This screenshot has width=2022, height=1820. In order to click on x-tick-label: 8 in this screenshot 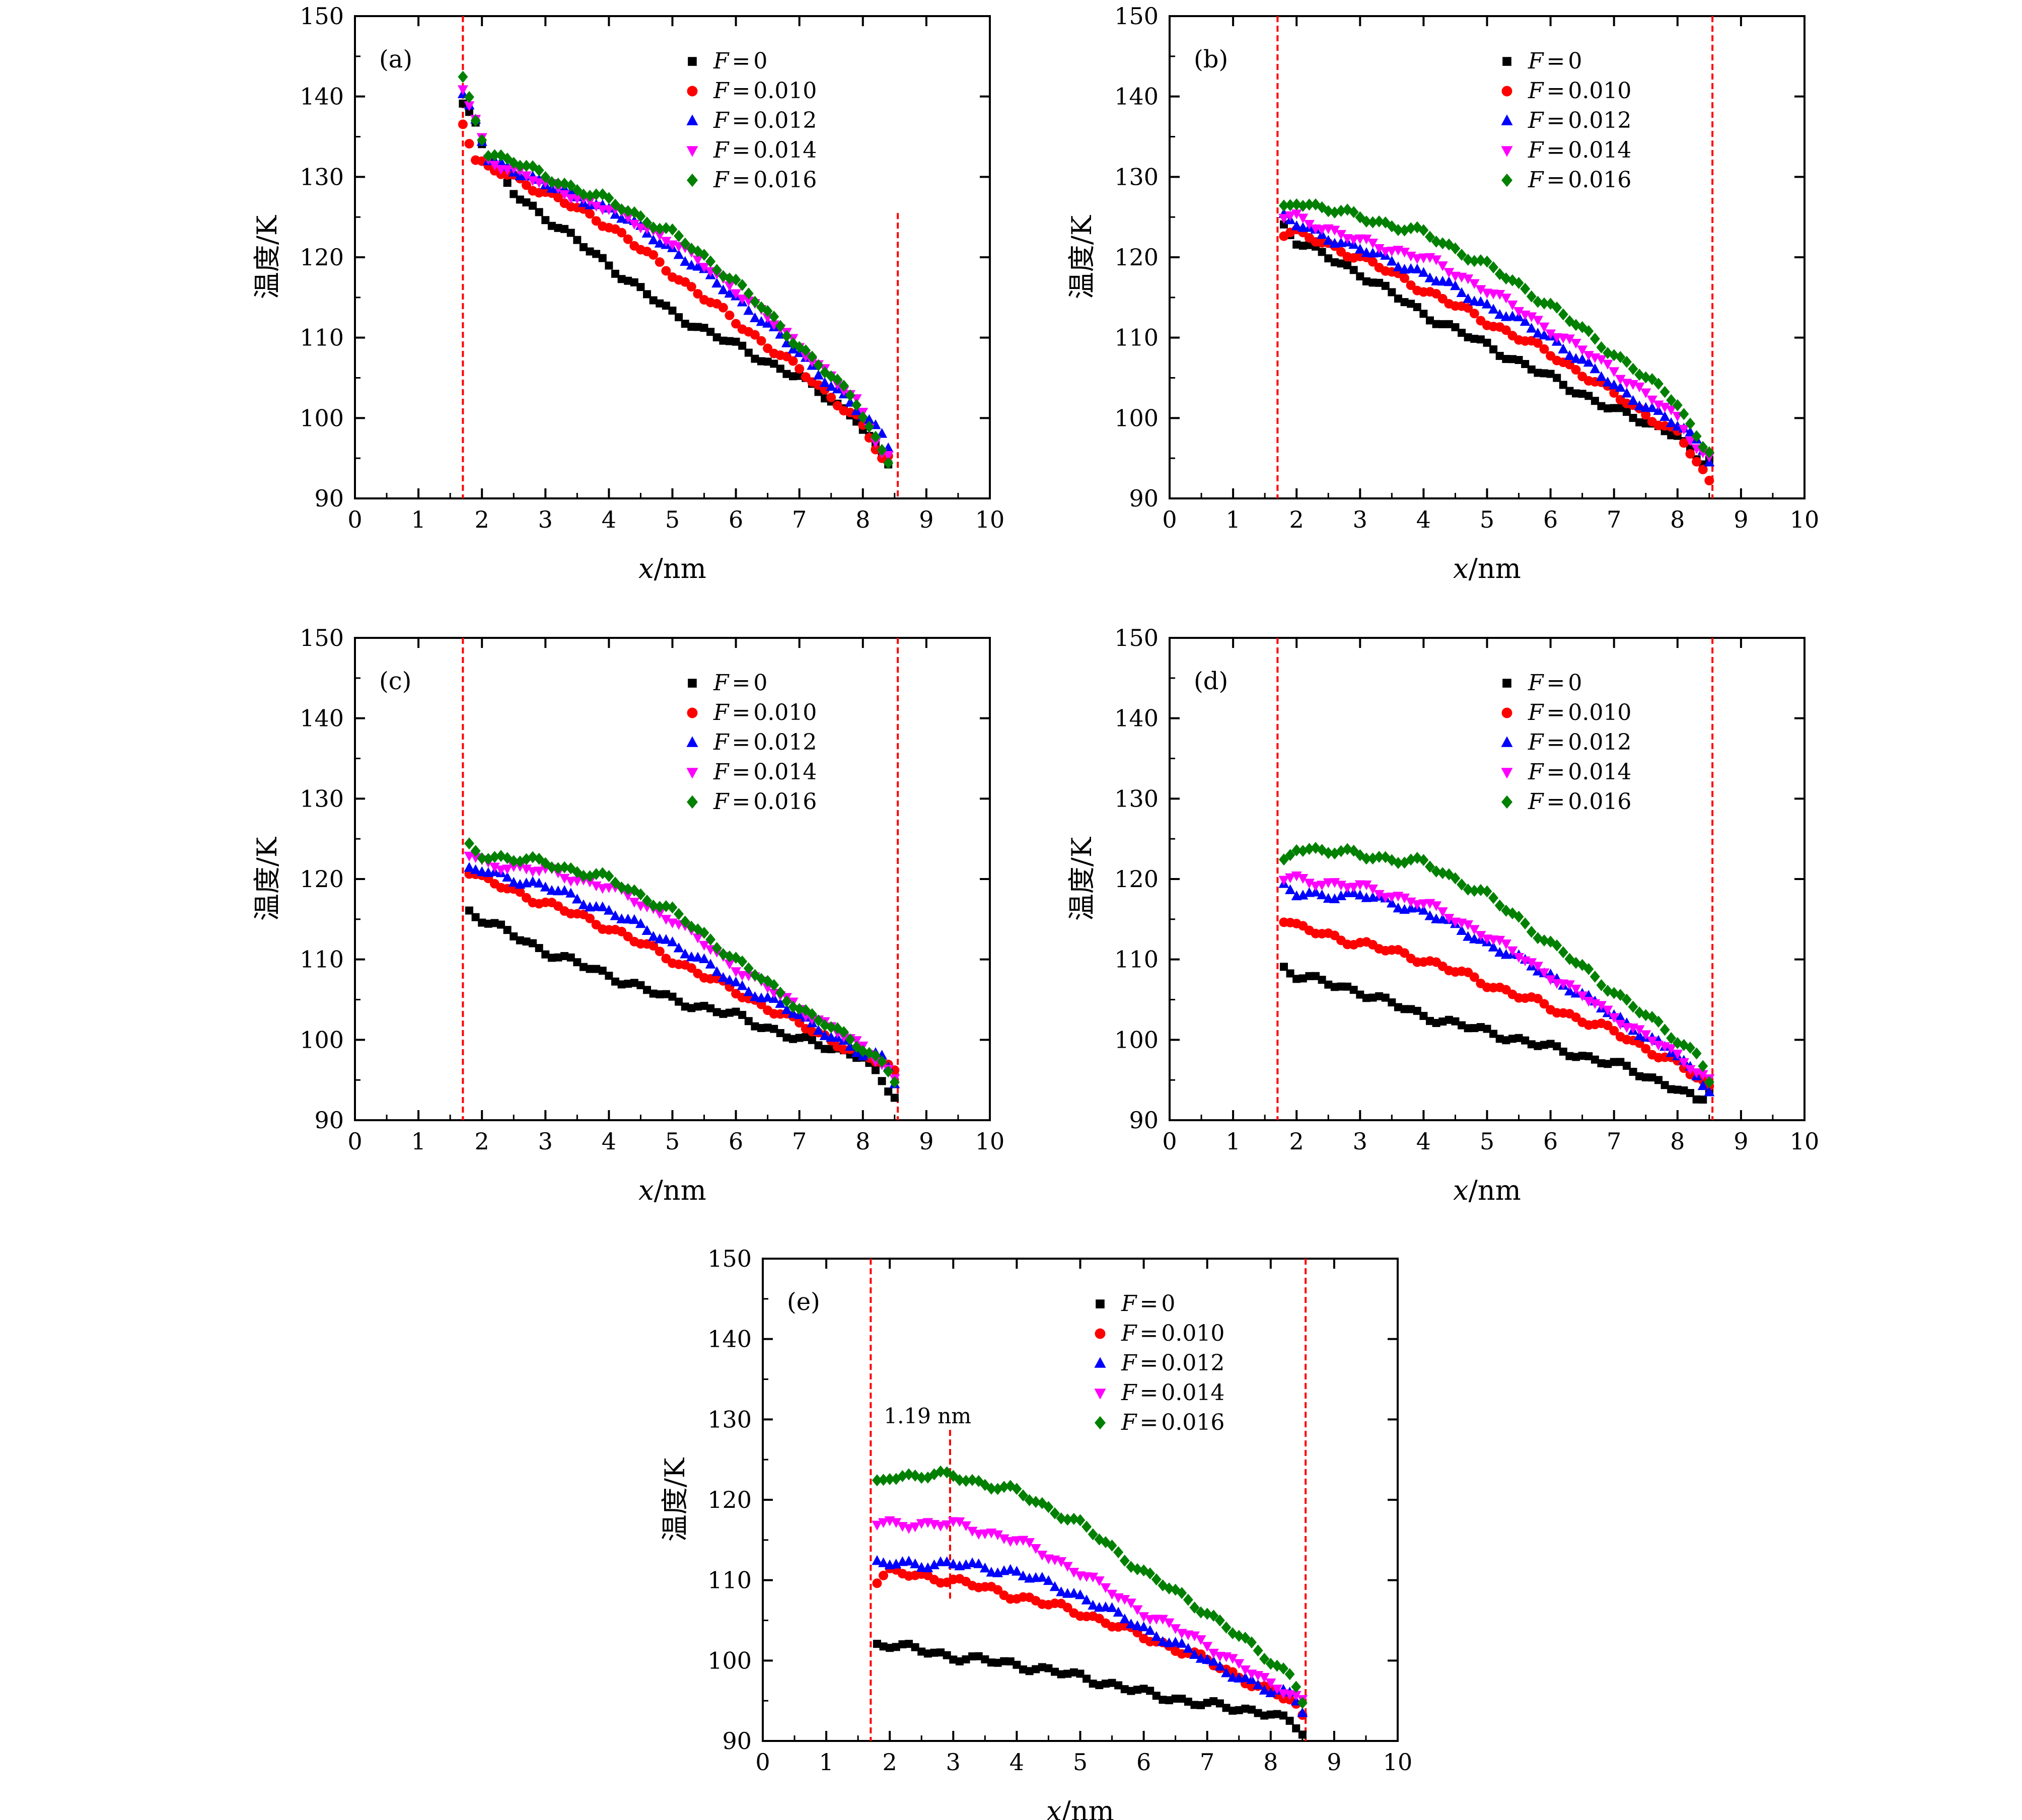, I will do `click(1677, 519)`.